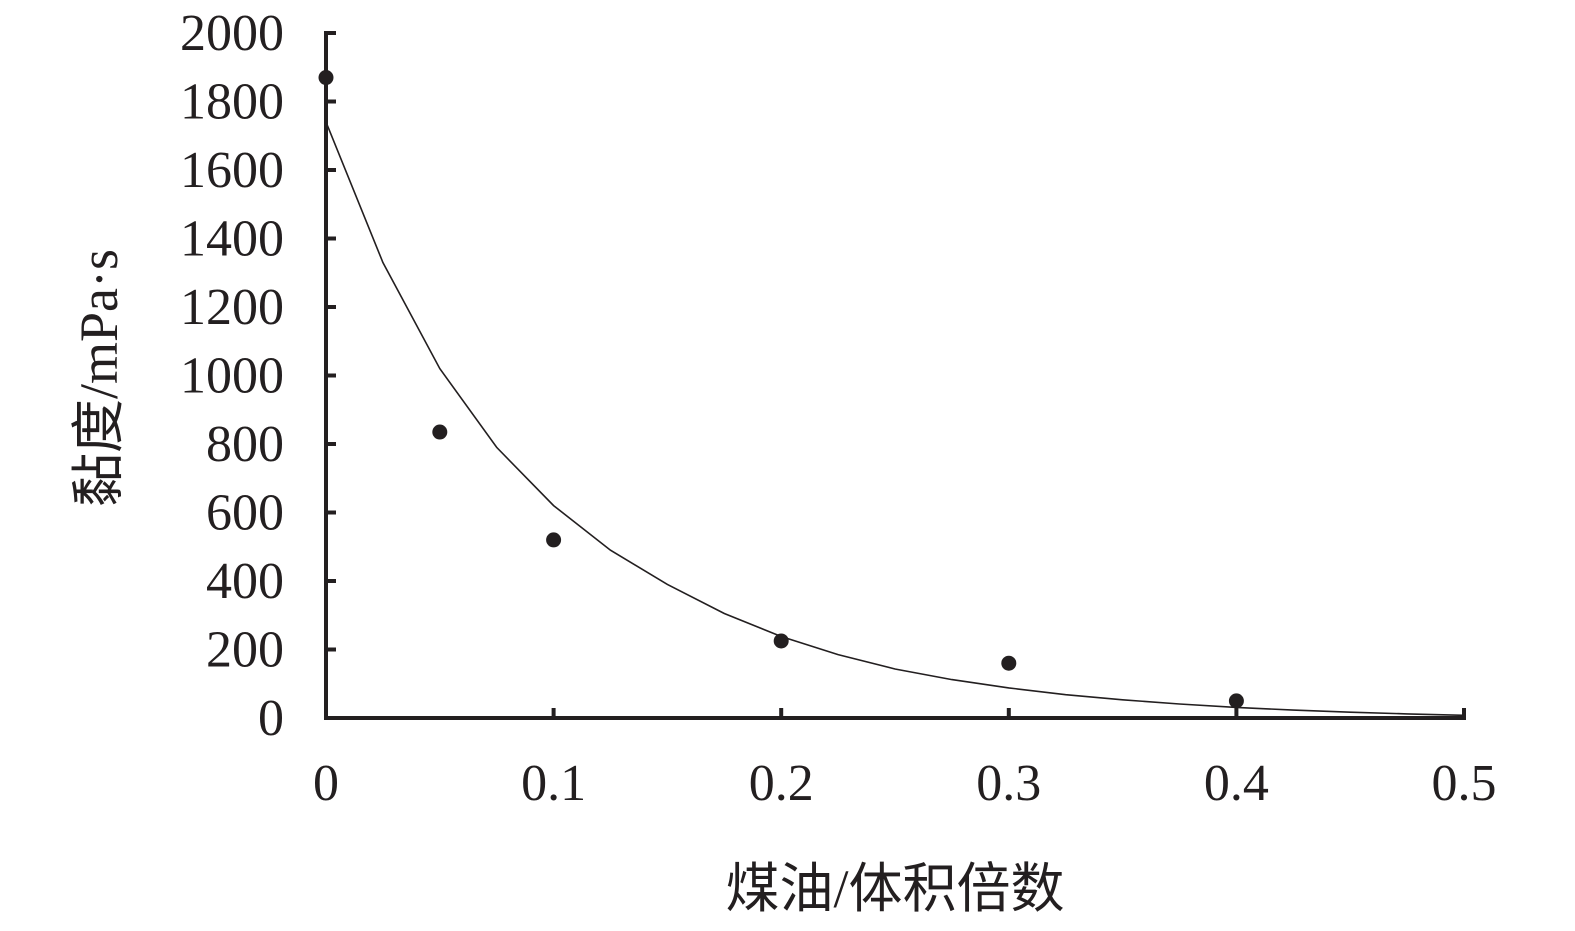  Describe the element at coordinates (245, 650) in the screenshot. I see `y-tick-label: 200` at that location.